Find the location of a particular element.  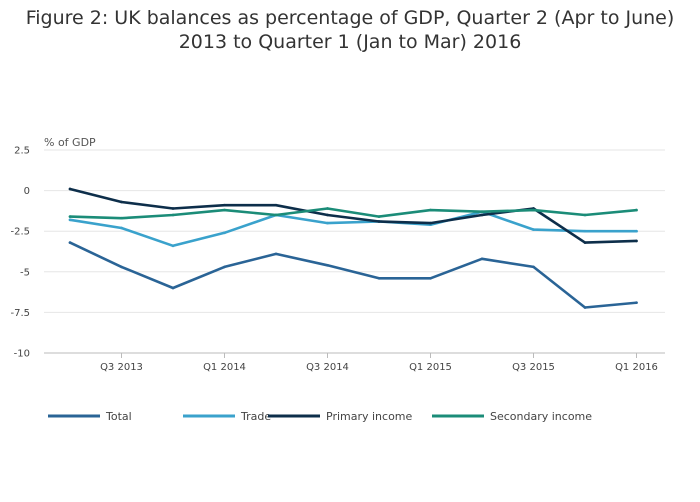

legend: Total Trade Primary income Secondary income is located at coordinates (320, 416).